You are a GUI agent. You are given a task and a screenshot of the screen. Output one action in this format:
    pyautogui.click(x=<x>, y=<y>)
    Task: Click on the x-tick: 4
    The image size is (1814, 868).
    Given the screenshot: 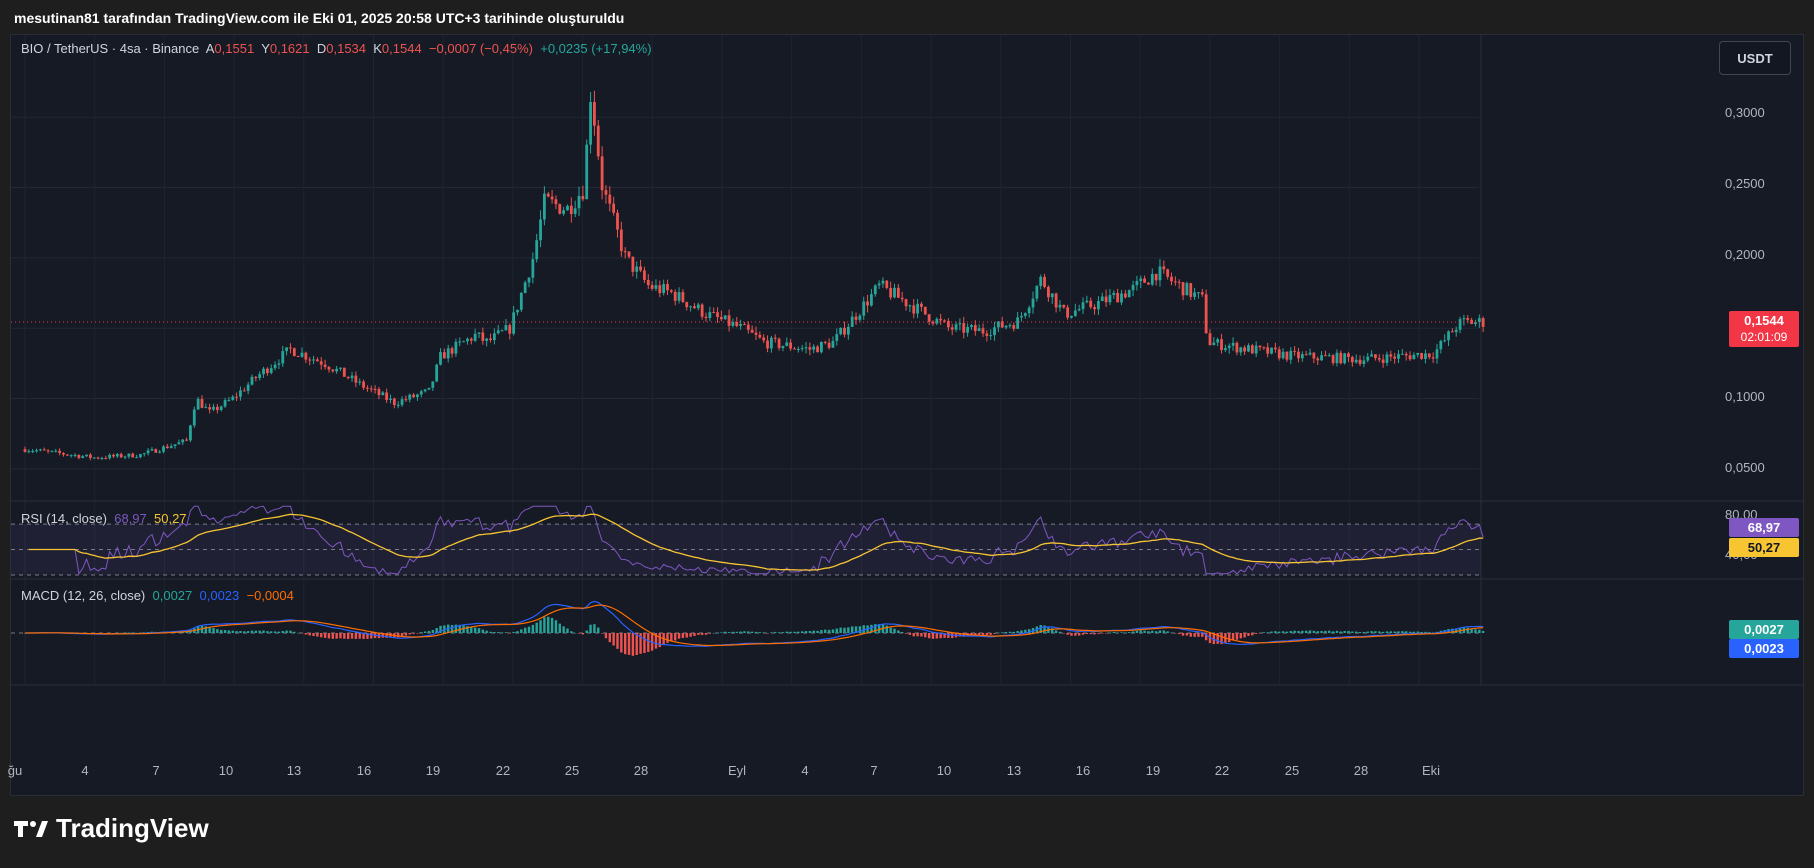 What is the action you would take?
    pyautogui.click(x=805, y=770)
    